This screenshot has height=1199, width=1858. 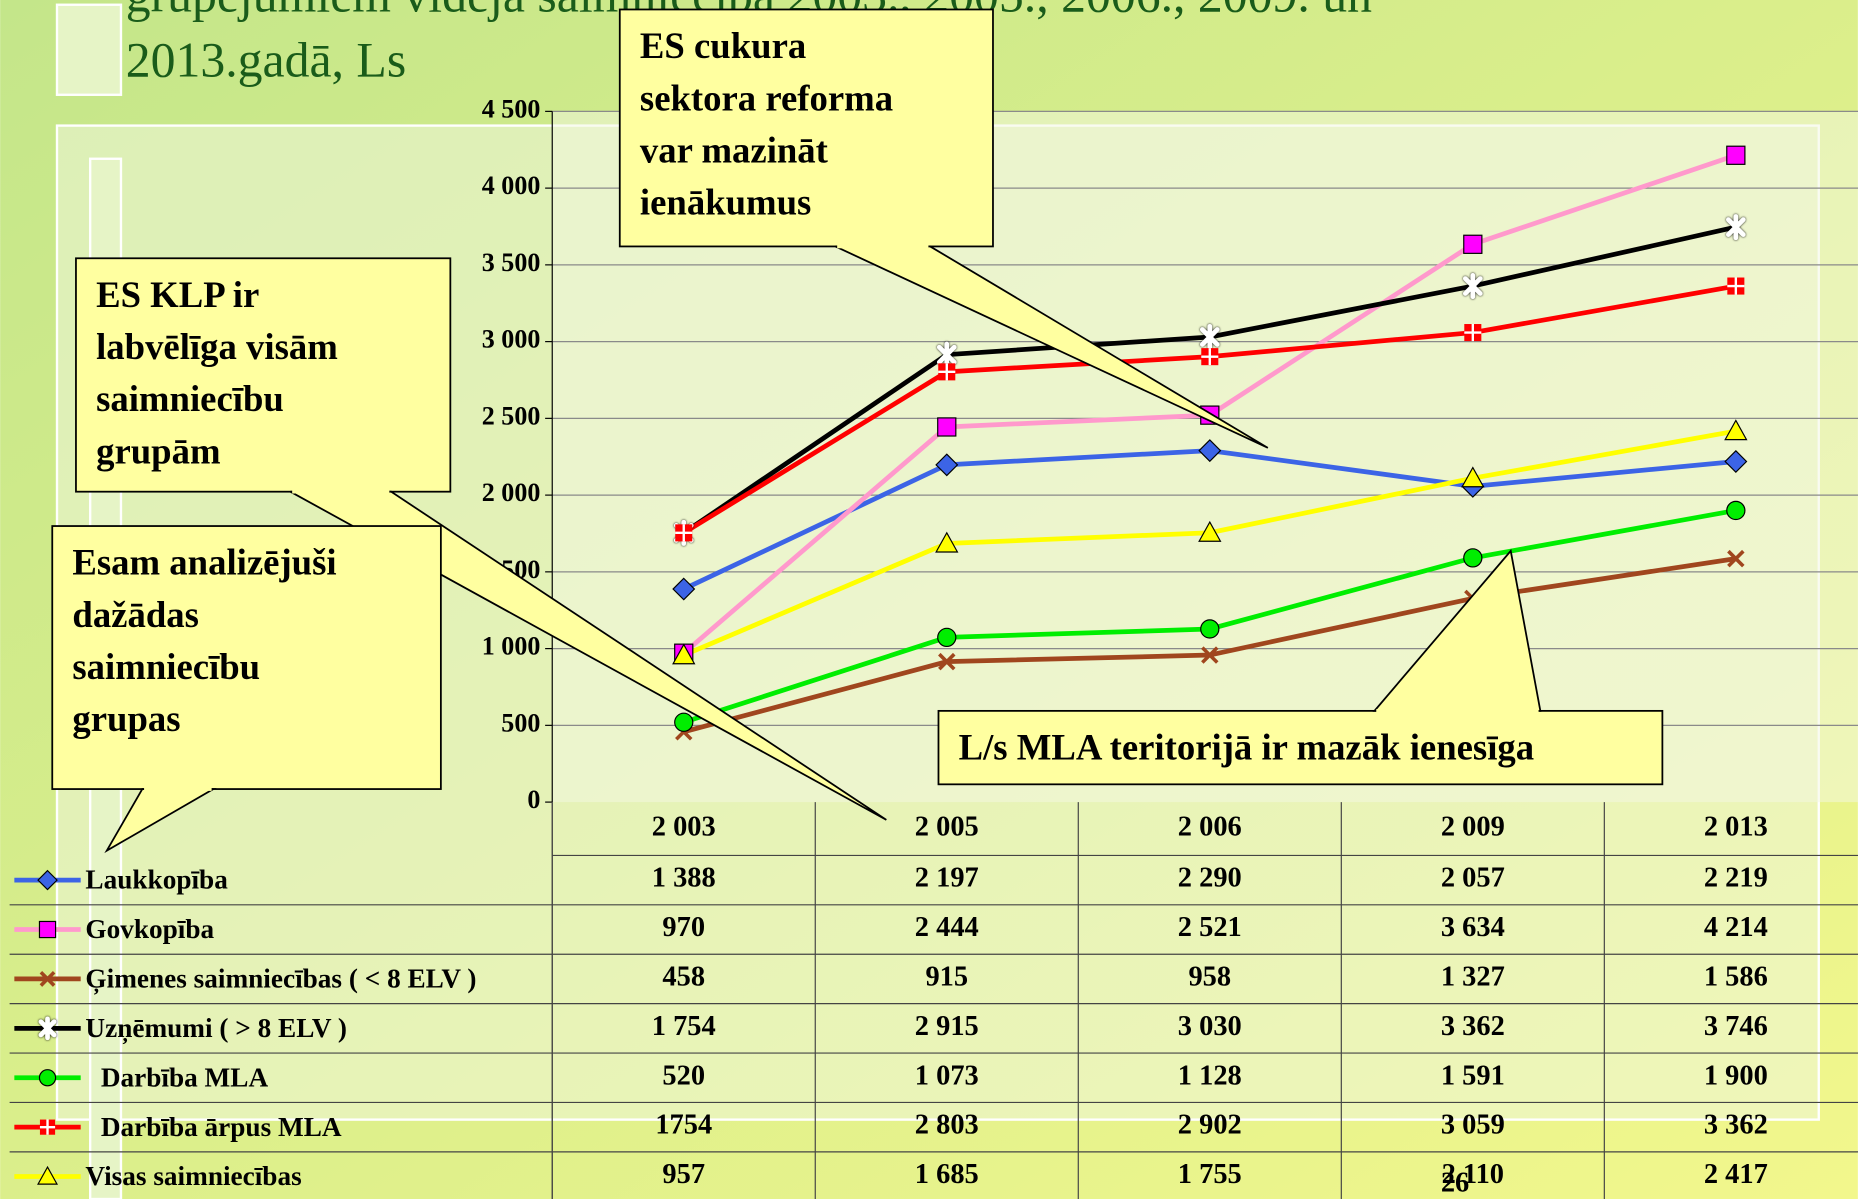 I want to click on data-label: 520, so click(x=683, y=1075).